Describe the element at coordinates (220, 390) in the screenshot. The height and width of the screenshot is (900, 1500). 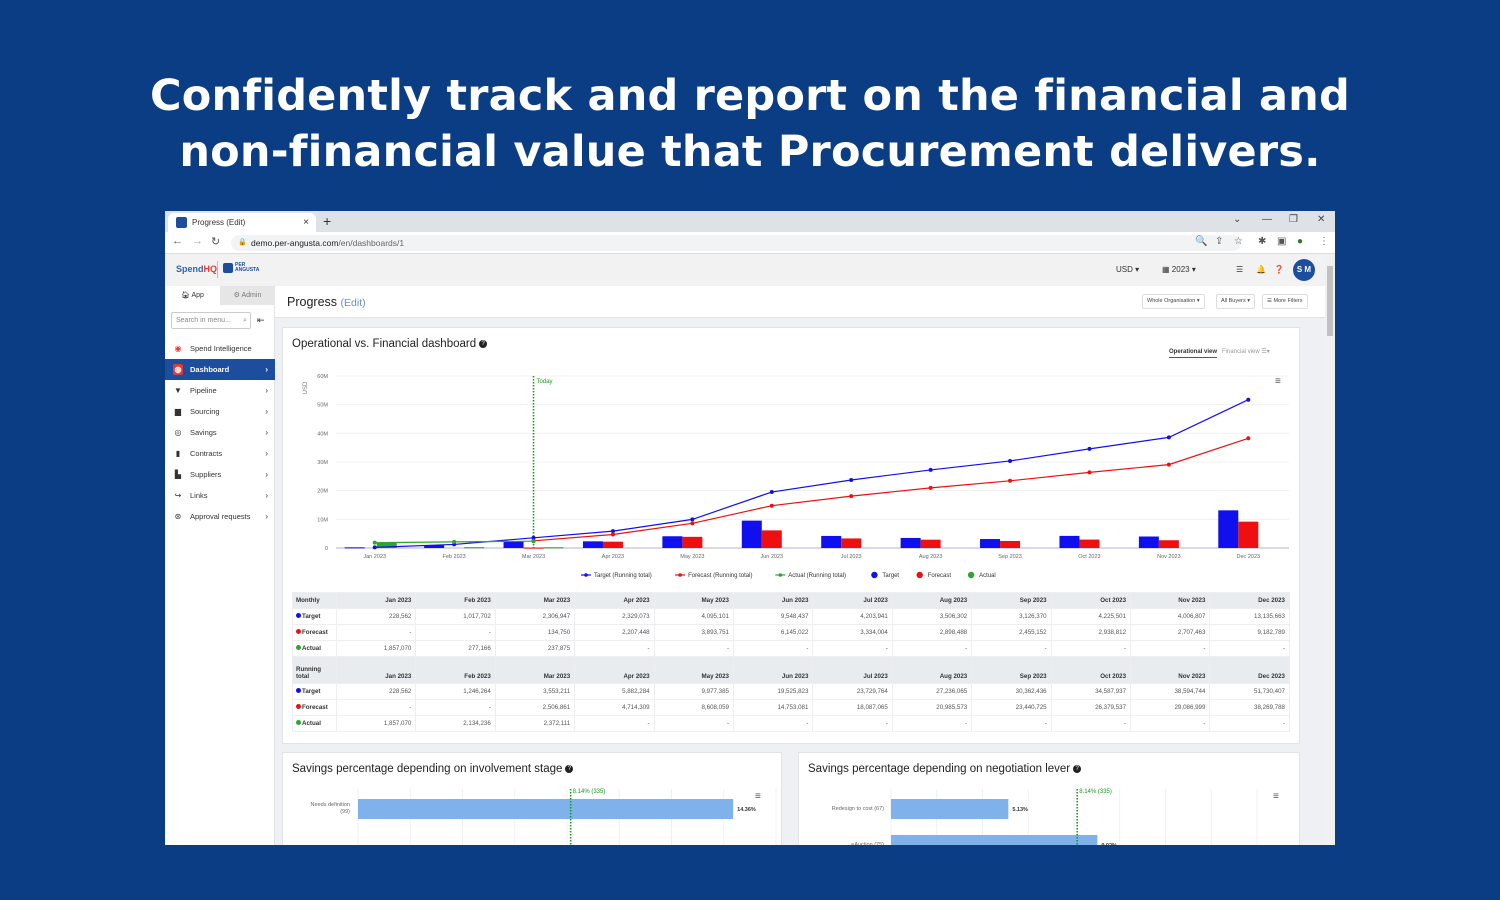
I see `sidebar-item-pipeline: ▼ Pipeline ›` at that location.